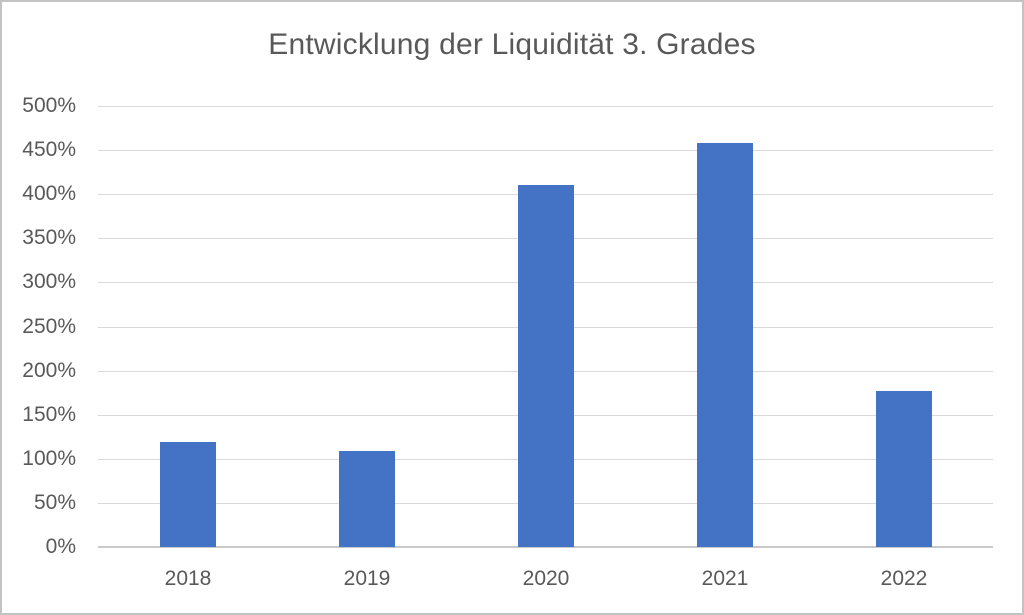 This screenshot has width=1024, height=615. Describe the element at coordinates (545, 547) in the screenshot. I see `x-axis-line` at that location.